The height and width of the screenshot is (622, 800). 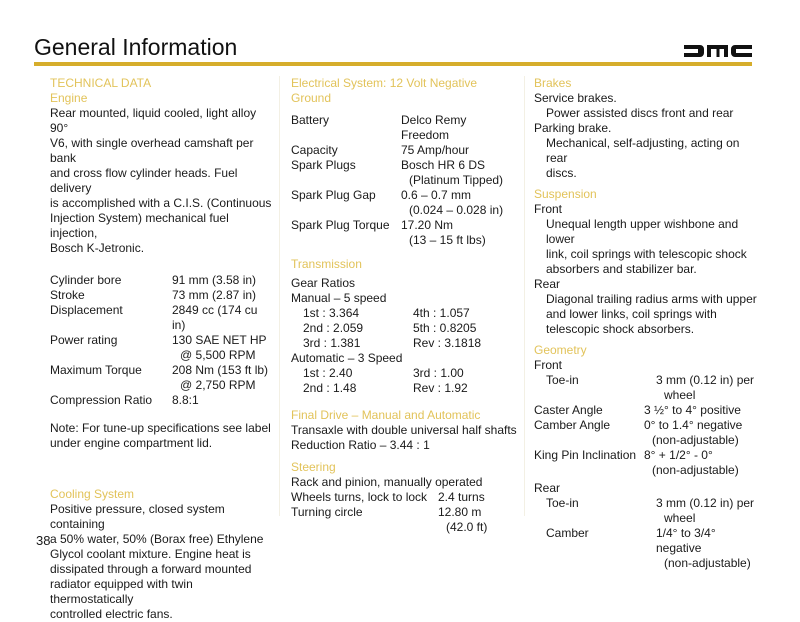 I want to click on spec-value-line: 2.4 turns, so click(x=461, y=497).